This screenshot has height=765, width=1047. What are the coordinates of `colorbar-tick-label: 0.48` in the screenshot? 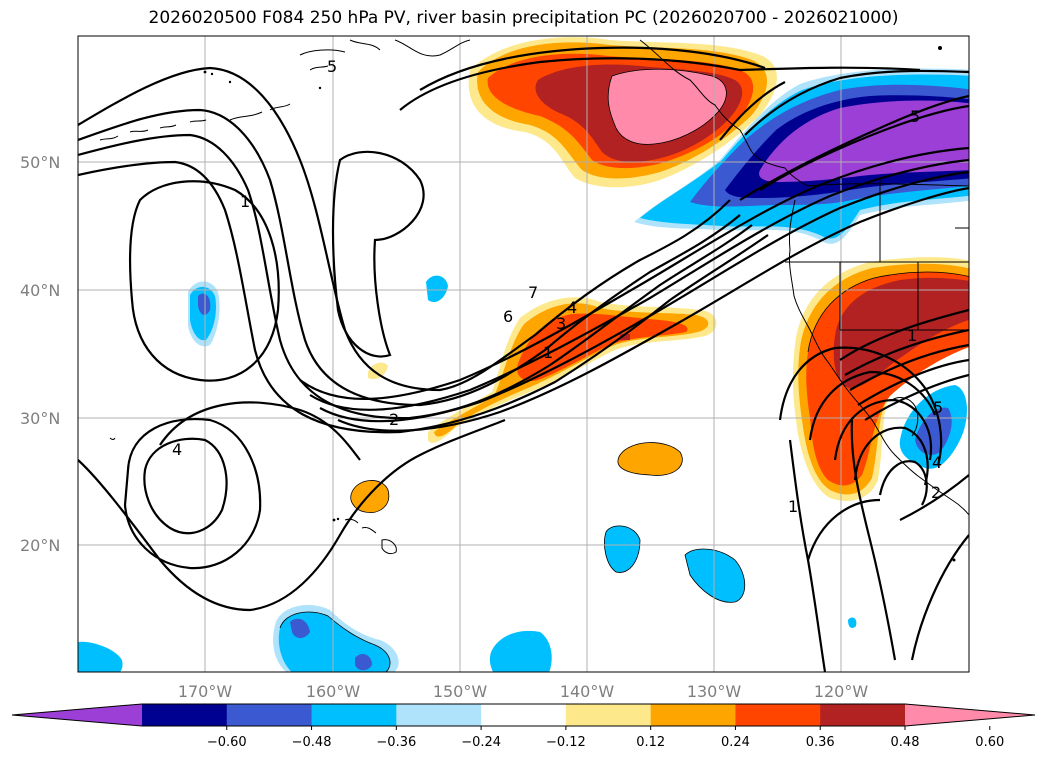 It's located at (905, 742).